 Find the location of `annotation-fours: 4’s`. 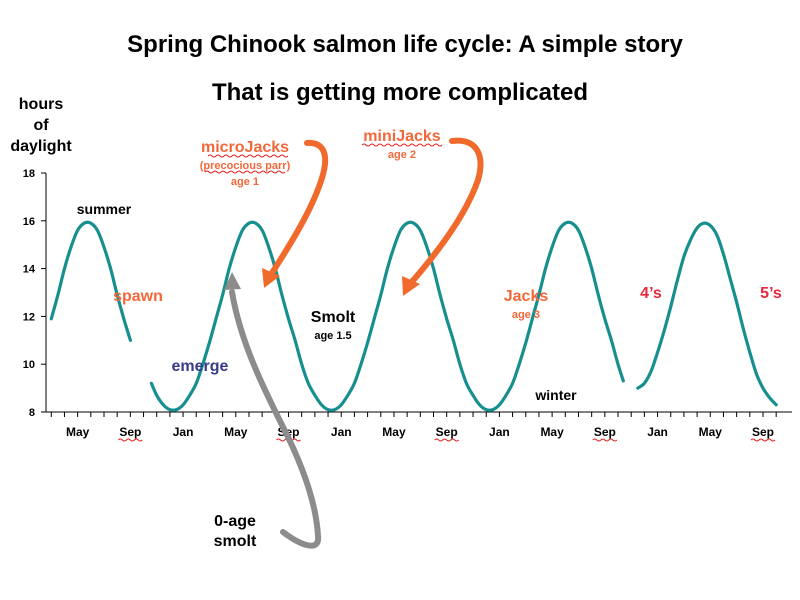

annotation-fours: 4’s is located at coordinates (651, 293).